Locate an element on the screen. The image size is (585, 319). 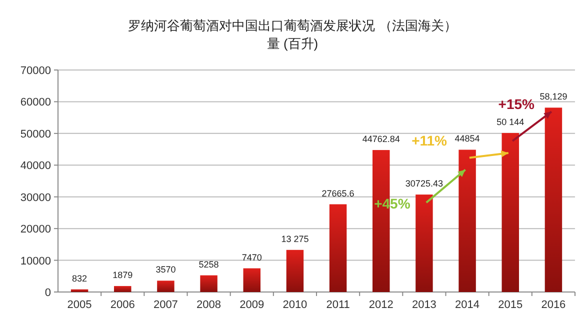
y-tick-label: 20000 is located at coordinates (35, 230).